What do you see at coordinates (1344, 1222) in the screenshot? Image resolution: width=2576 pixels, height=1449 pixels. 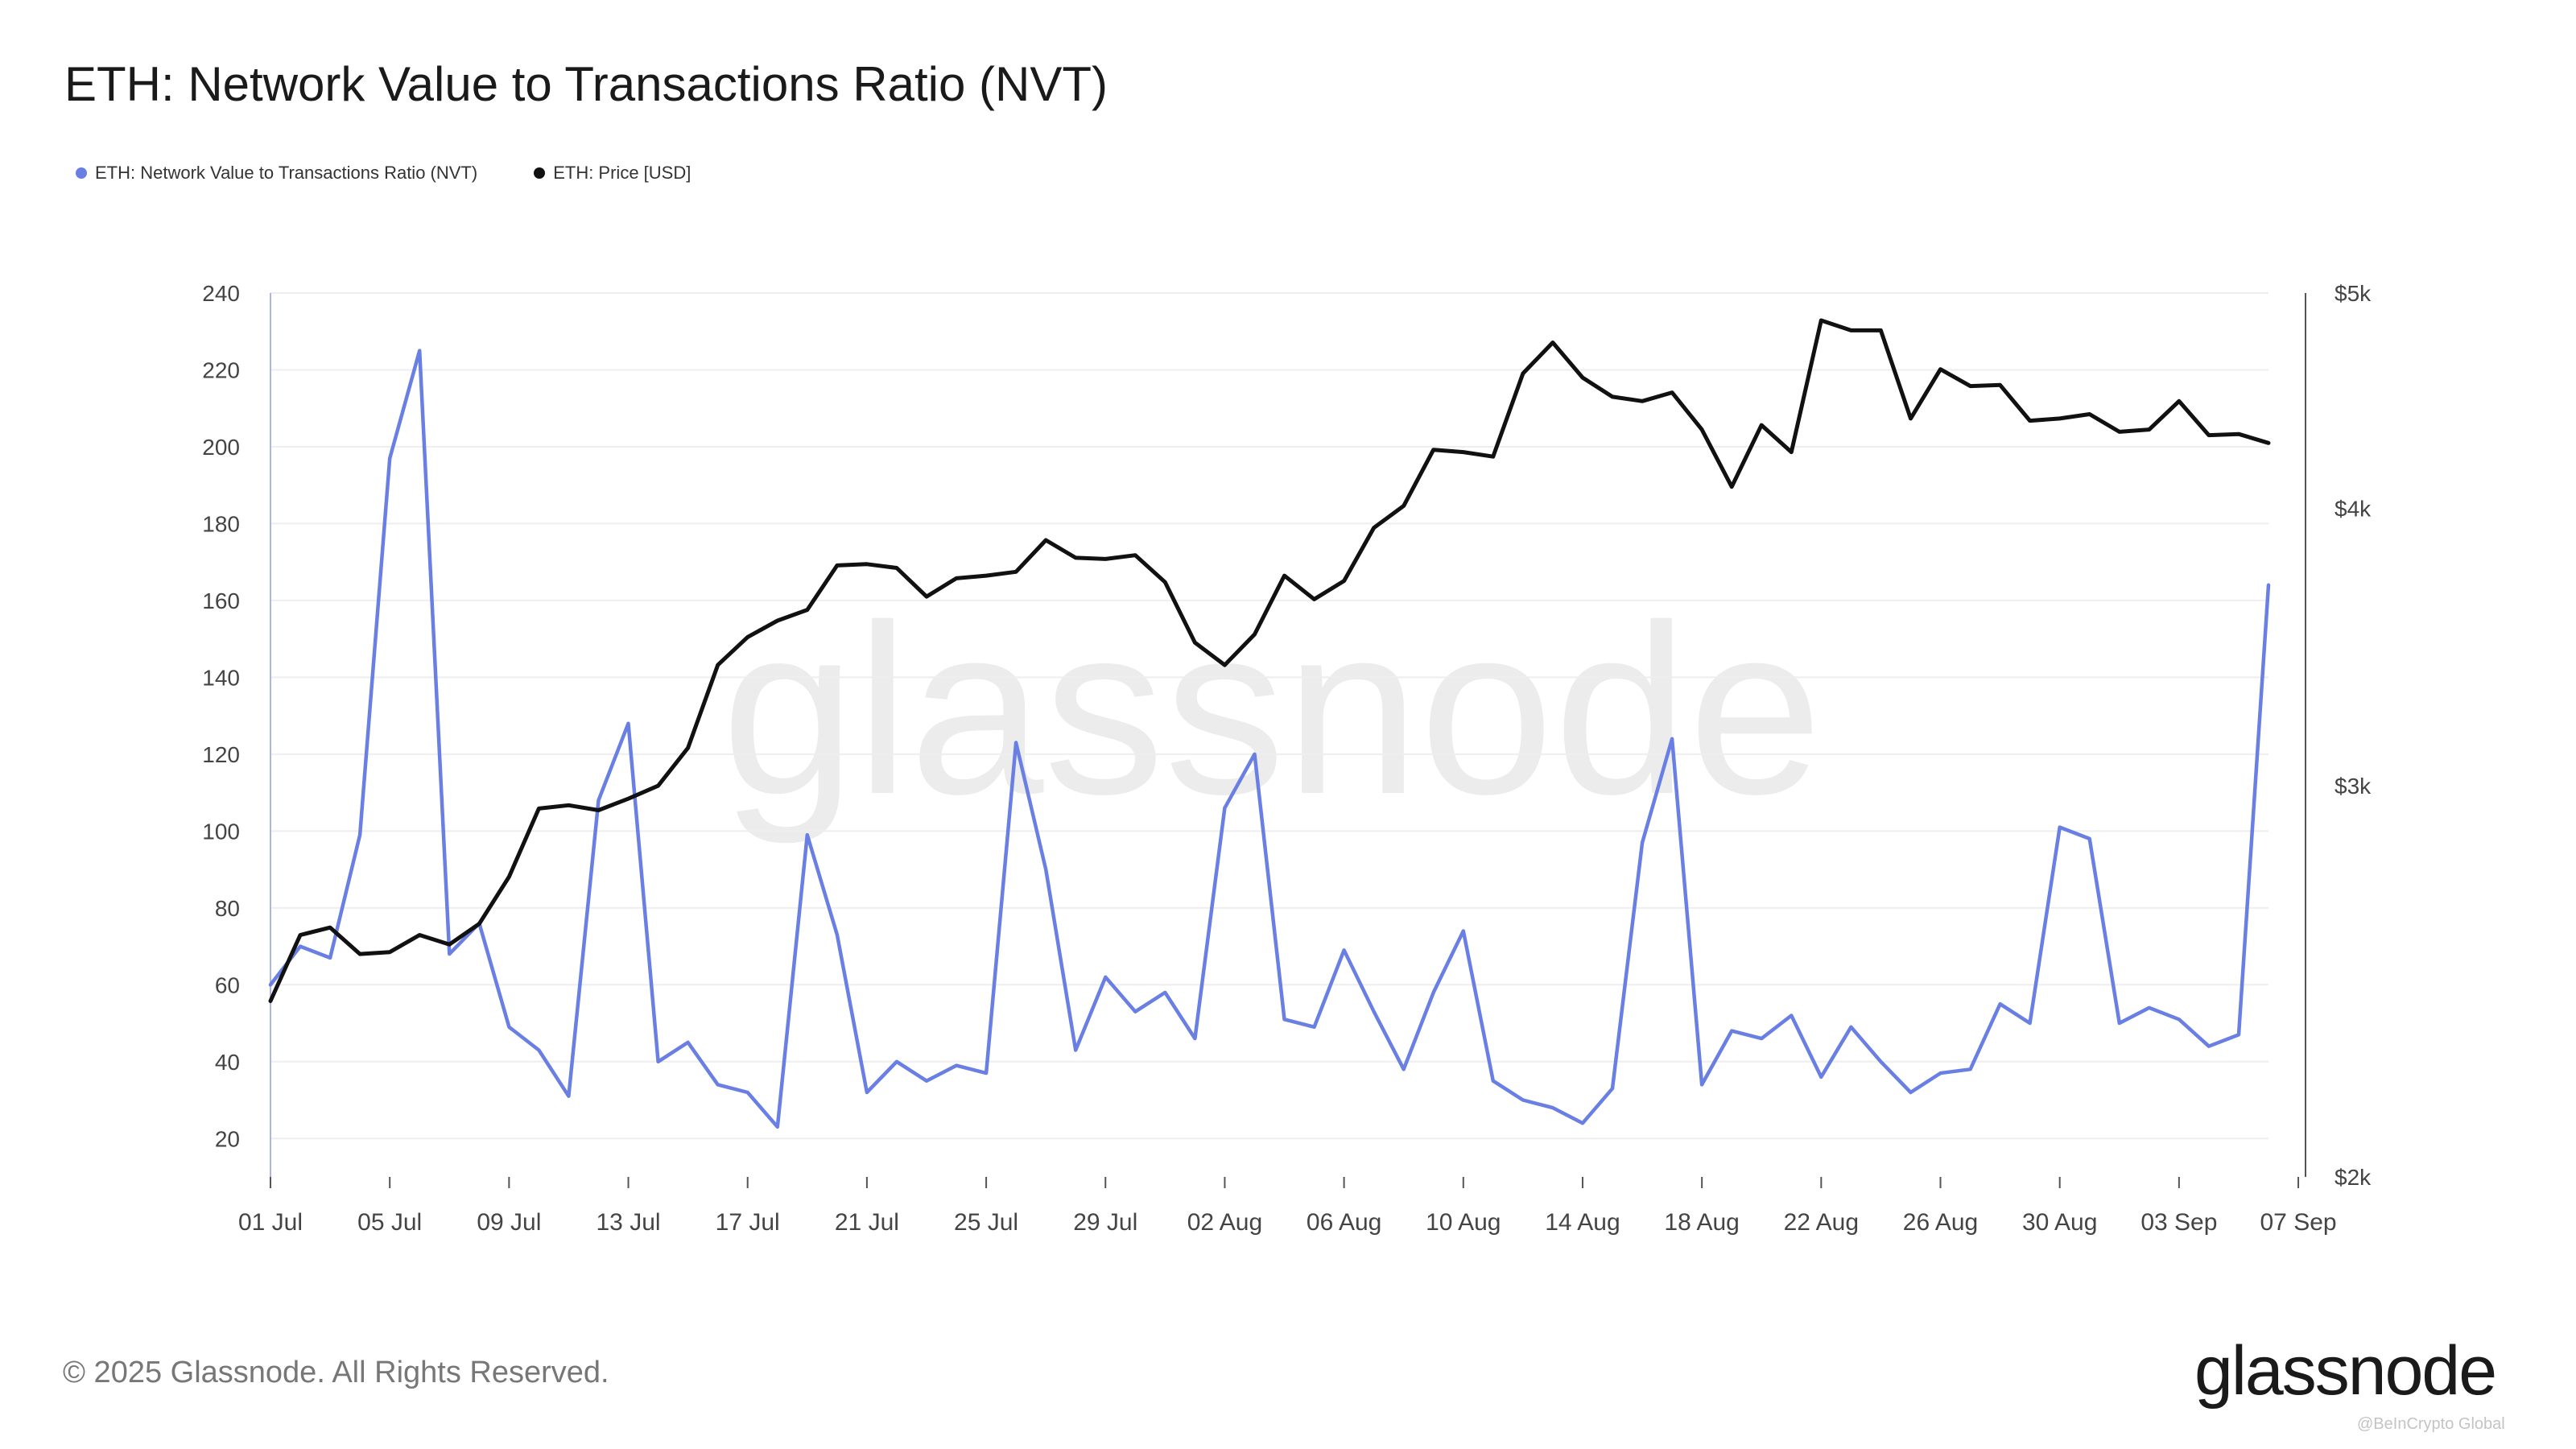 I see `x-tick-label: 06 Aug` at bounding box center [1344, 1222].